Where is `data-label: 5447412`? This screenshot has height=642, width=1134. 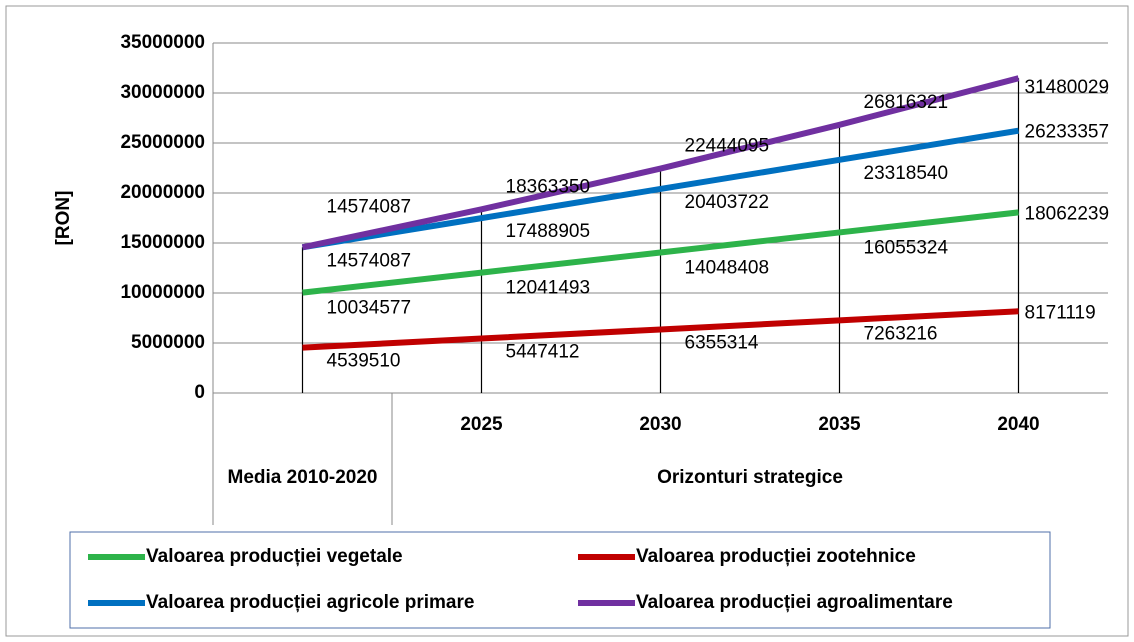
data-label: 5447412 is located at coordinates (543, 352).